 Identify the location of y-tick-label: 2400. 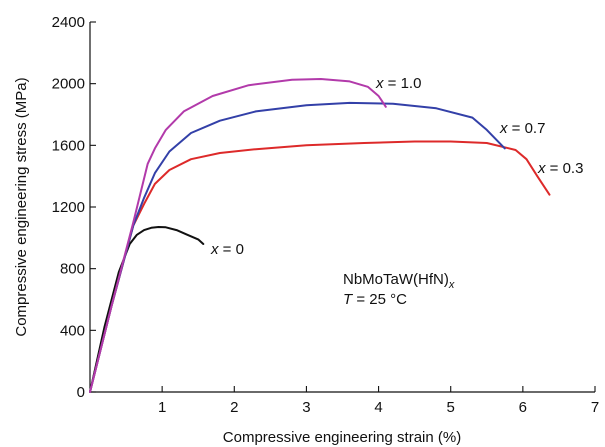
(68, 22).